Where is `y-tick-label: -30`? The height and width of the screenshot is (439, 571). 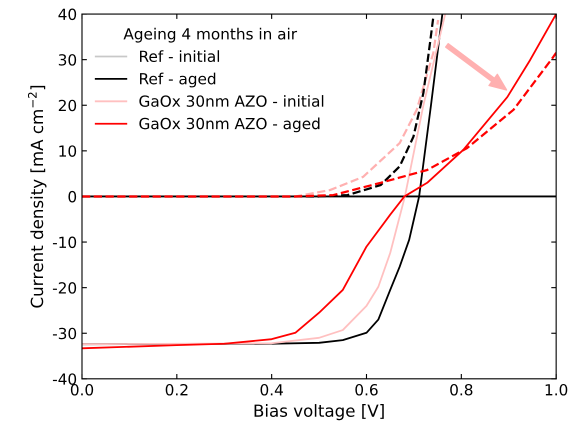
y-tick-label: -30 is located at coordinates (64, 334).